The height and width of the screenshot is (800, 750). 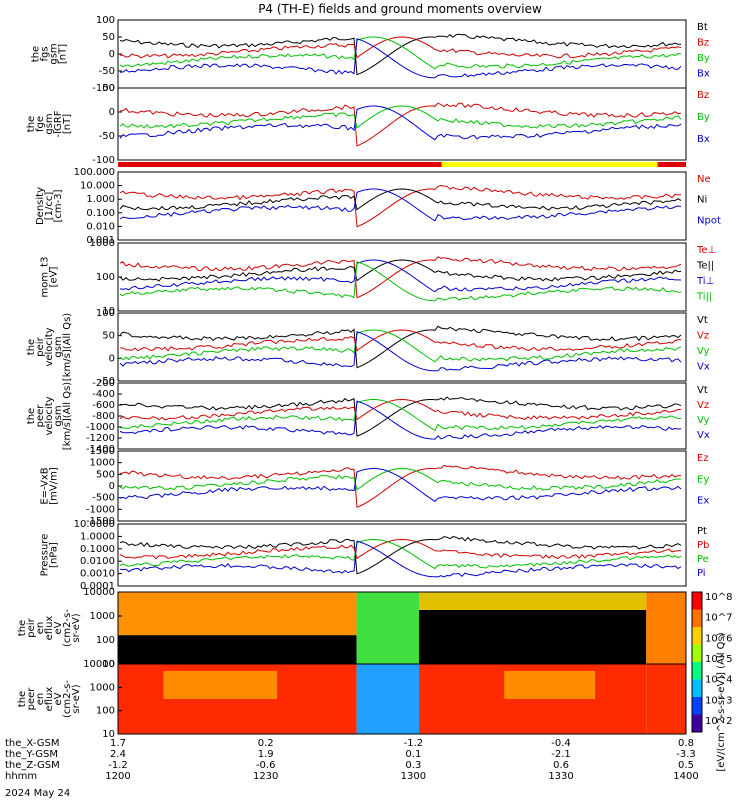 I want to click on ephemeris-row-label: the_X-GSM, so click(x=32, y=743).